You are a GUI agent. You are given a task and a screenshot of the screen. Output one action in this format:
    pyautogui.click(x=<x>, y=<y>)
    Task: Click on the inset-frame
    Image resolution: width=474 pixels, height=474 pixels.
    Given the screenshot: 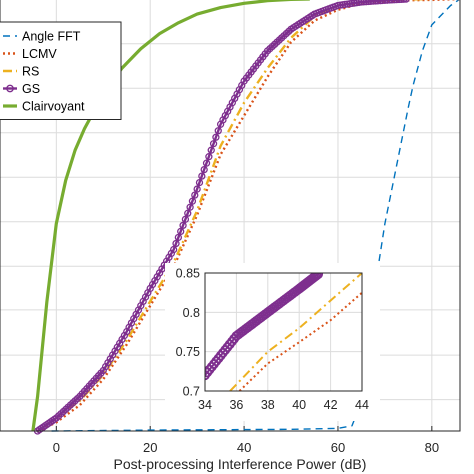 What is the action you would take?
    pyautogui.click(x=283, y=332)
    